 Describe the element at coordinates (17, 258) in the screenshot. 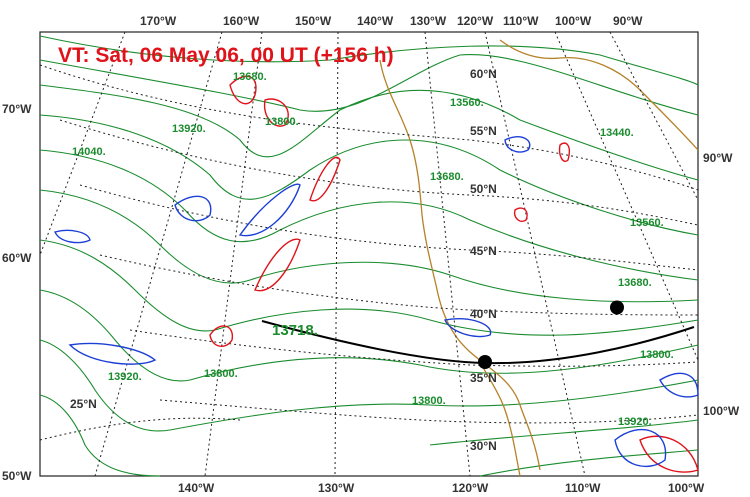

I see `side-label-left: 60°W` at that location.